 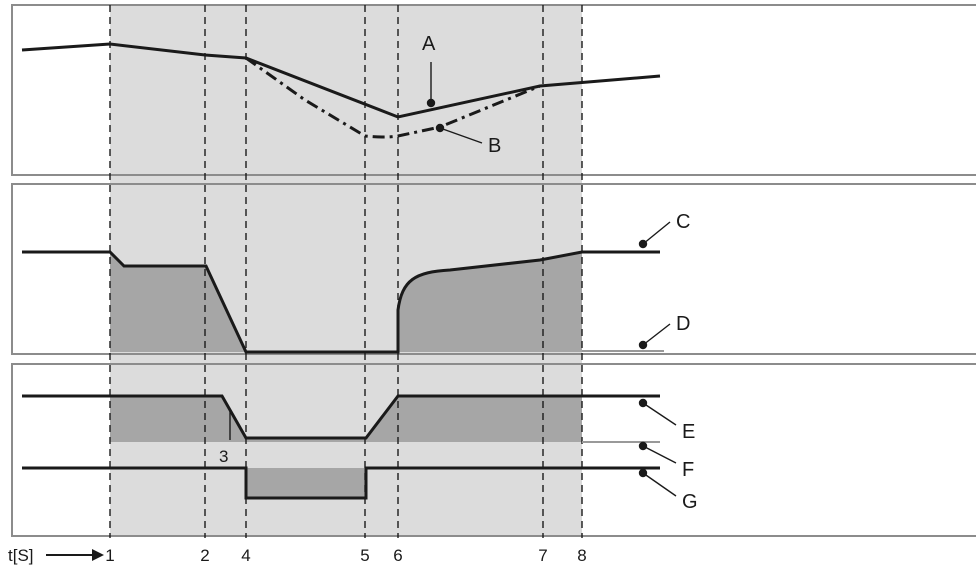 What do you see at coordinates (306, 483) in the screenshot?
I see `bottom-shade-g` at bounding box center [306, 483].